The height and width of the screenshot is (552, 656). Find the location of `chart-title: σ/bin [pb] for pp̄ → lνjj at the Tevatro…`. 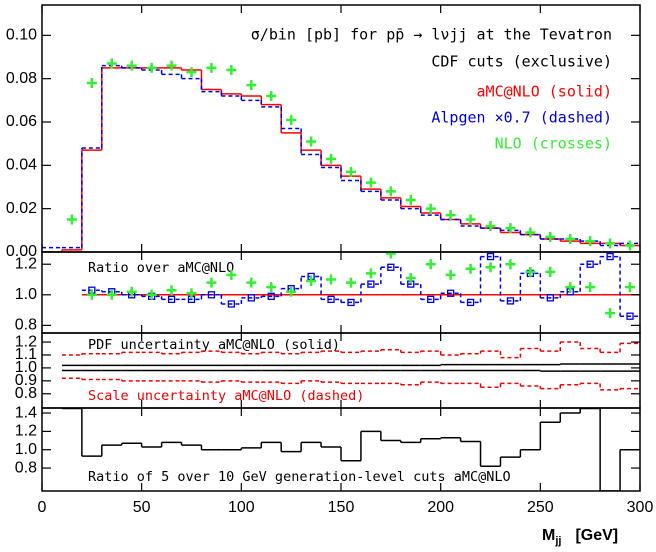

chart-title: σ/bin [pb] for pp̄ → lνjj at the Tevatro… is located at coordinates (431, 35).